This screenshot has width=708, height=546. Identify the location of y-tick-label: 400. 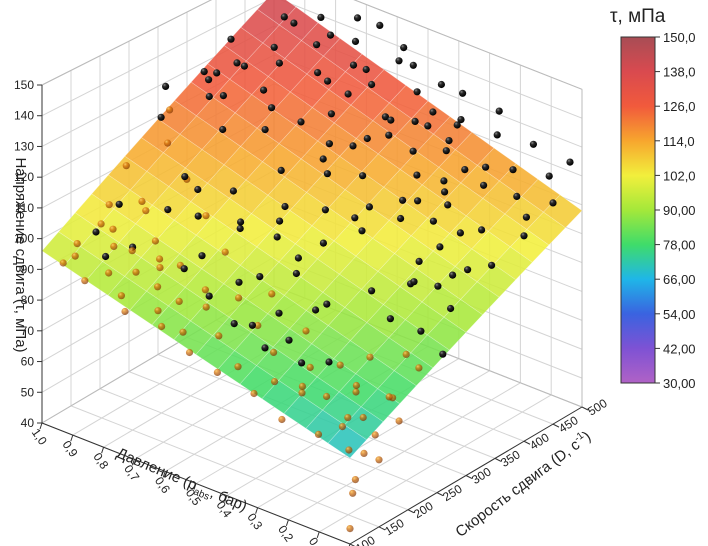
(539, 441).